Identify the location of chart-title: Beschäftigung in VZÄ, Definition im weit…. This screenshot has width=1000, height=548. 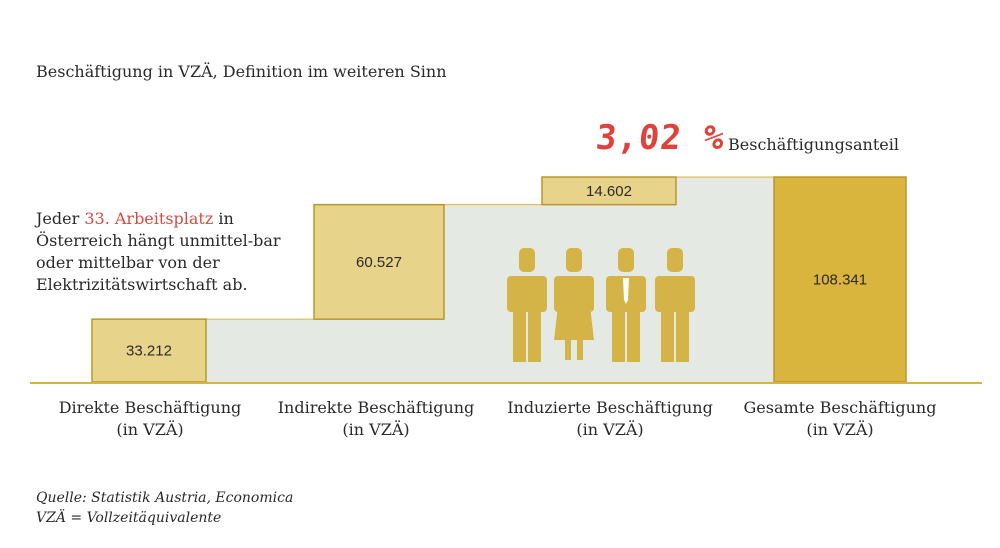
(241, 71).